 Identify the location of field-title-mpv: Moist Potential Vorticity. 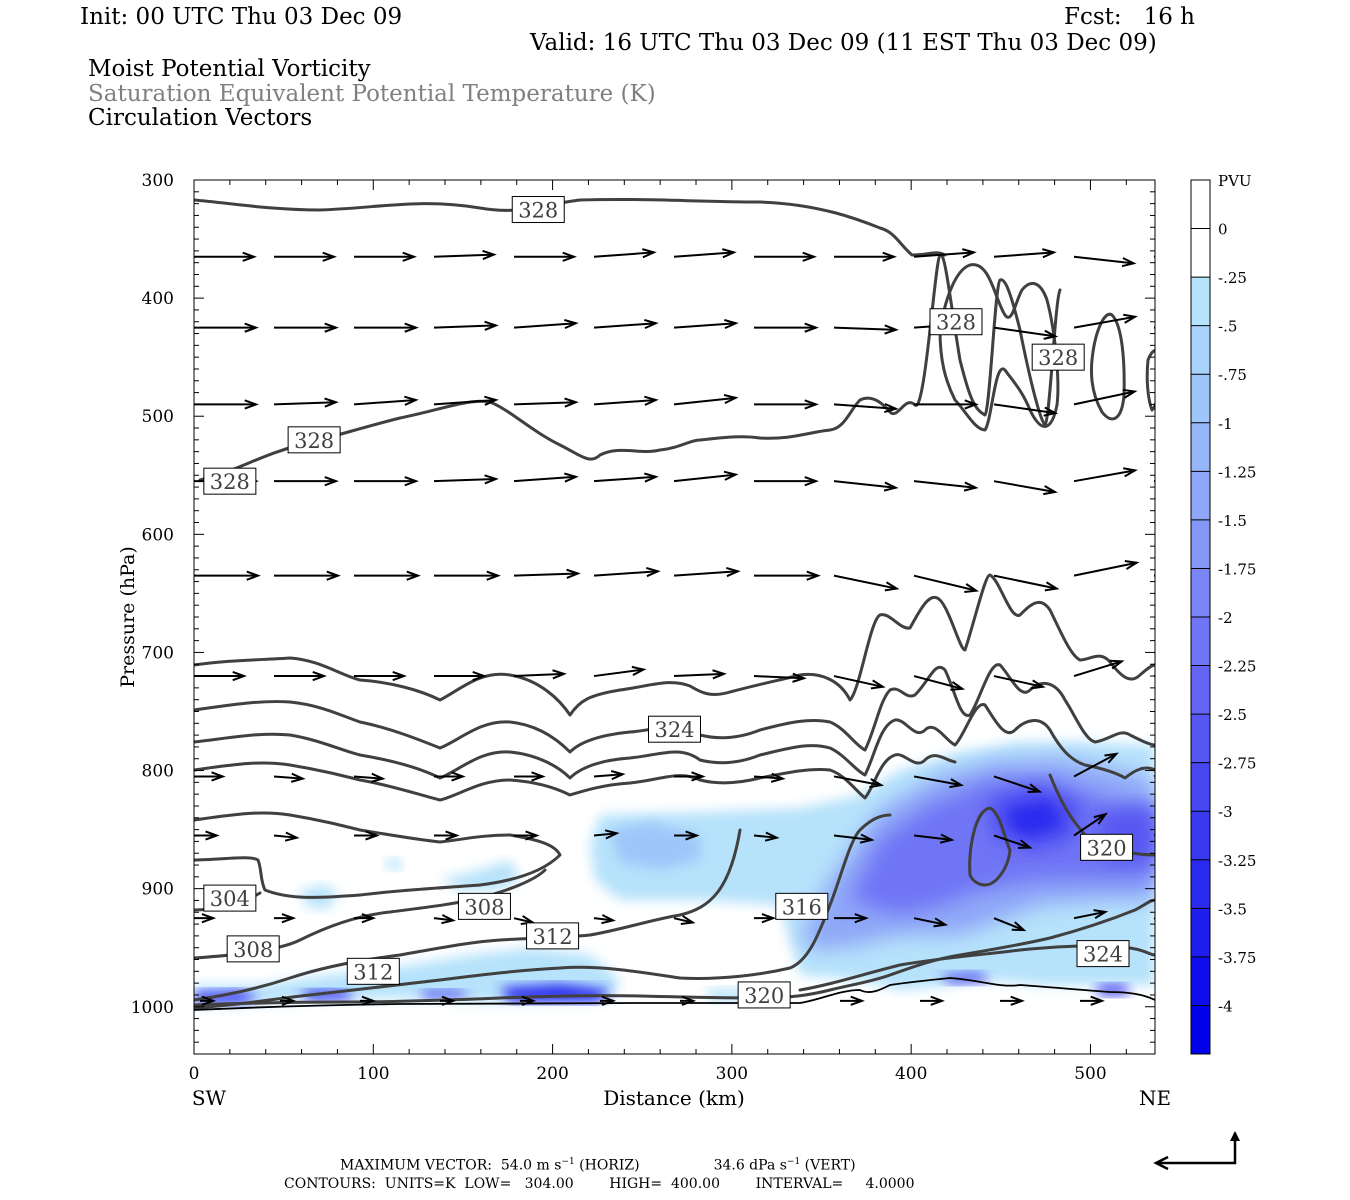
(229, 69).